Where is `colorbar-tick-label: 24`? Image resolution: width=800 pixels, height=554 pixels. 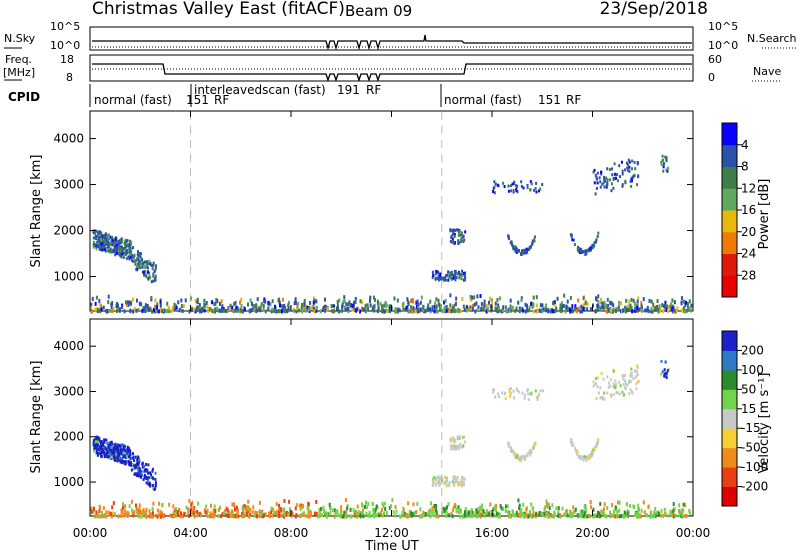
colorbar-tick-label: 24 is located at coordinates (748, 254).